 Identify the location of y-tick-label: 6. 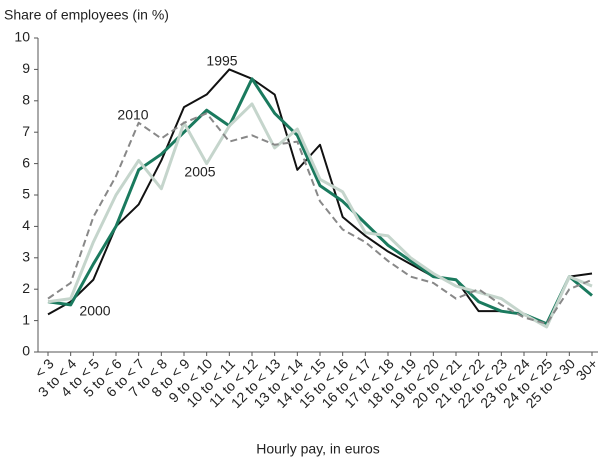
(26, 162).